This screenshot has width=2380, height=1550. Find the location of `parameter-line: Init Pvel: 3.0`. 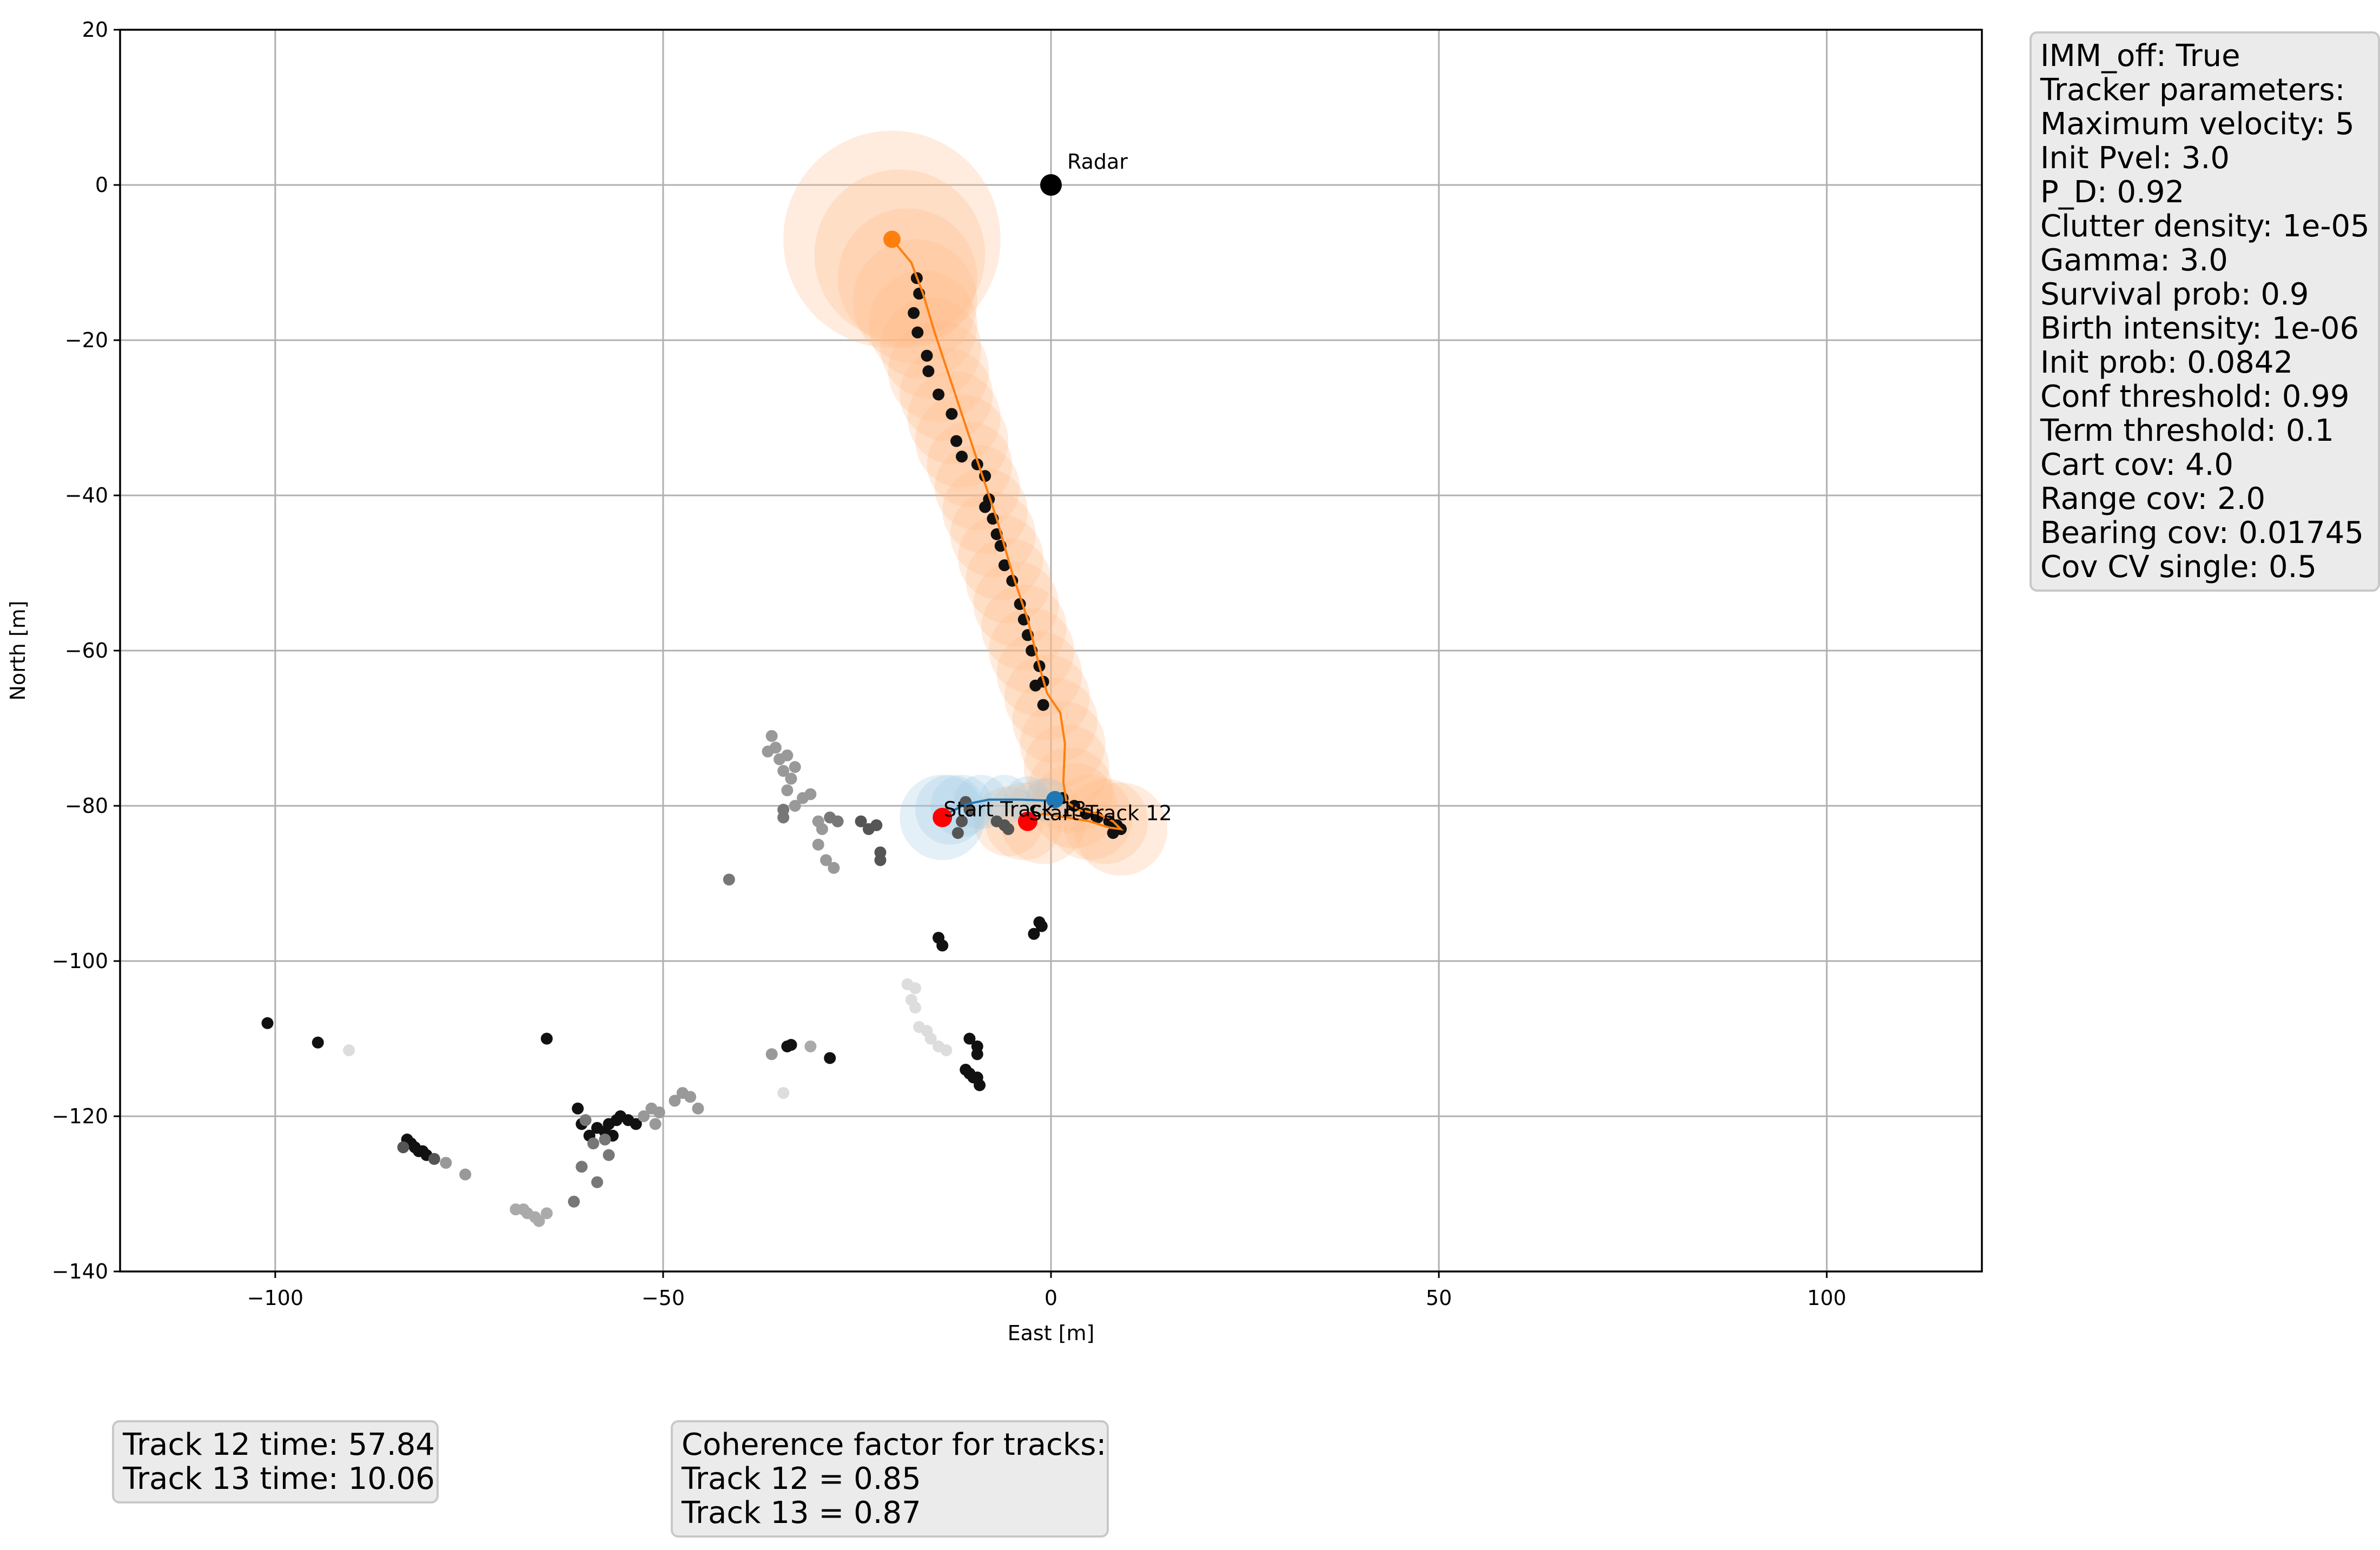

parameter-line: Init Pvel: 3.0 is located at coordinates (2135, 158).